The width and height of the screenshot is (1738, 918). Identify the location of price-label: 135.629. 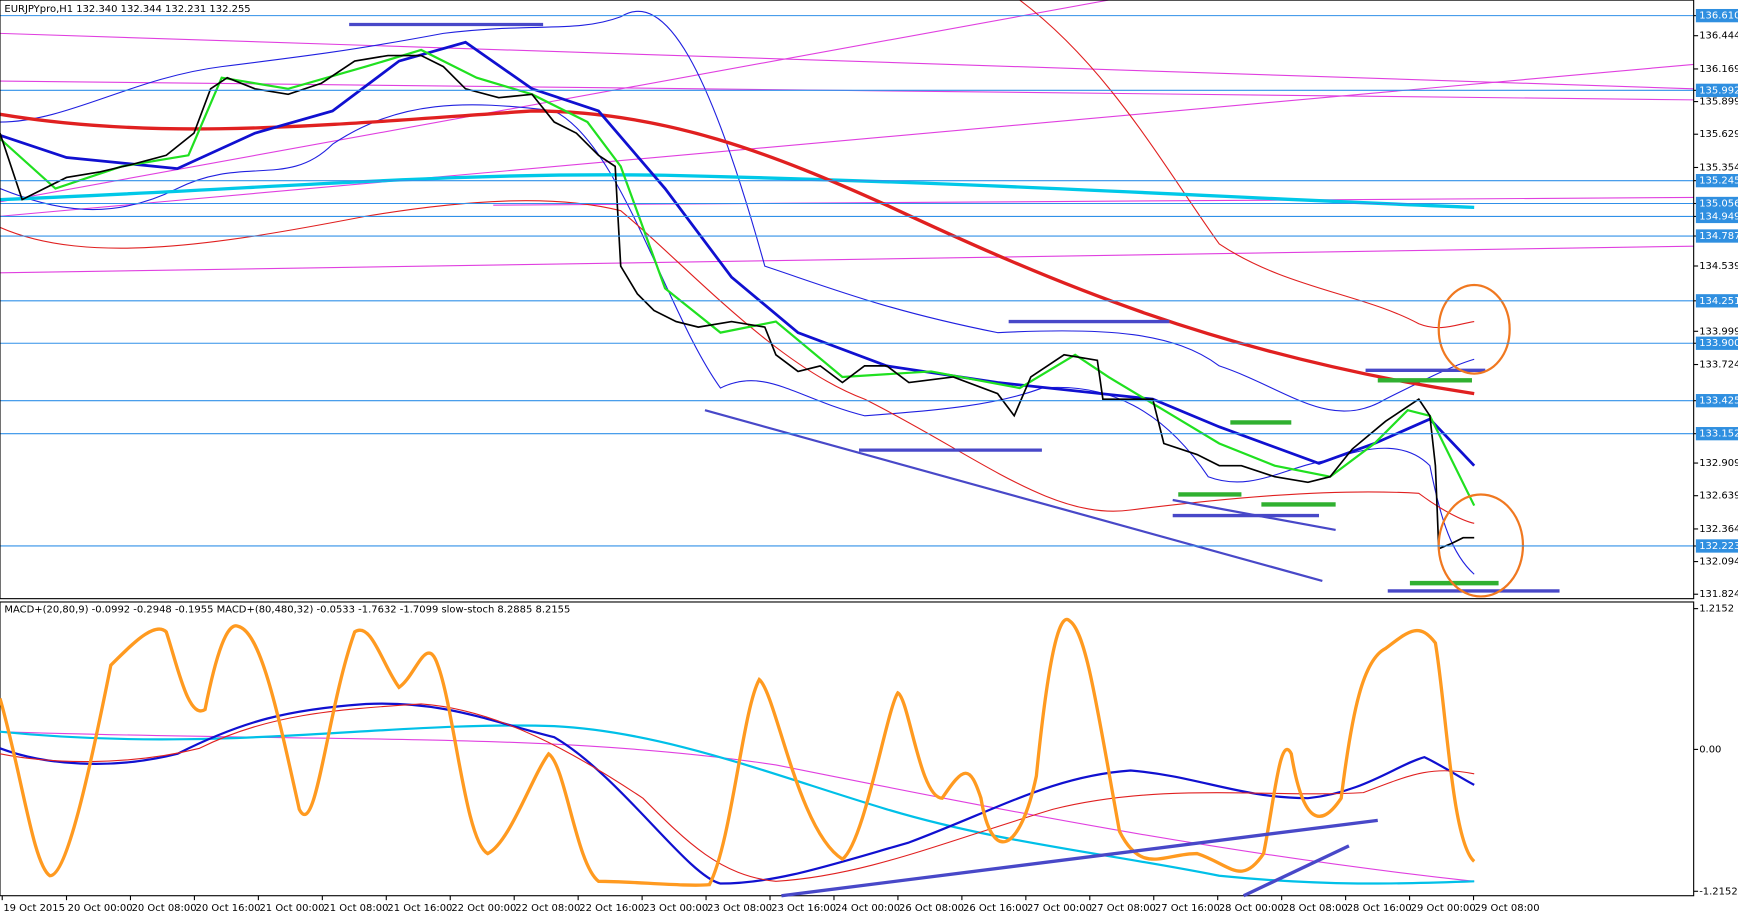
(1718, 134).